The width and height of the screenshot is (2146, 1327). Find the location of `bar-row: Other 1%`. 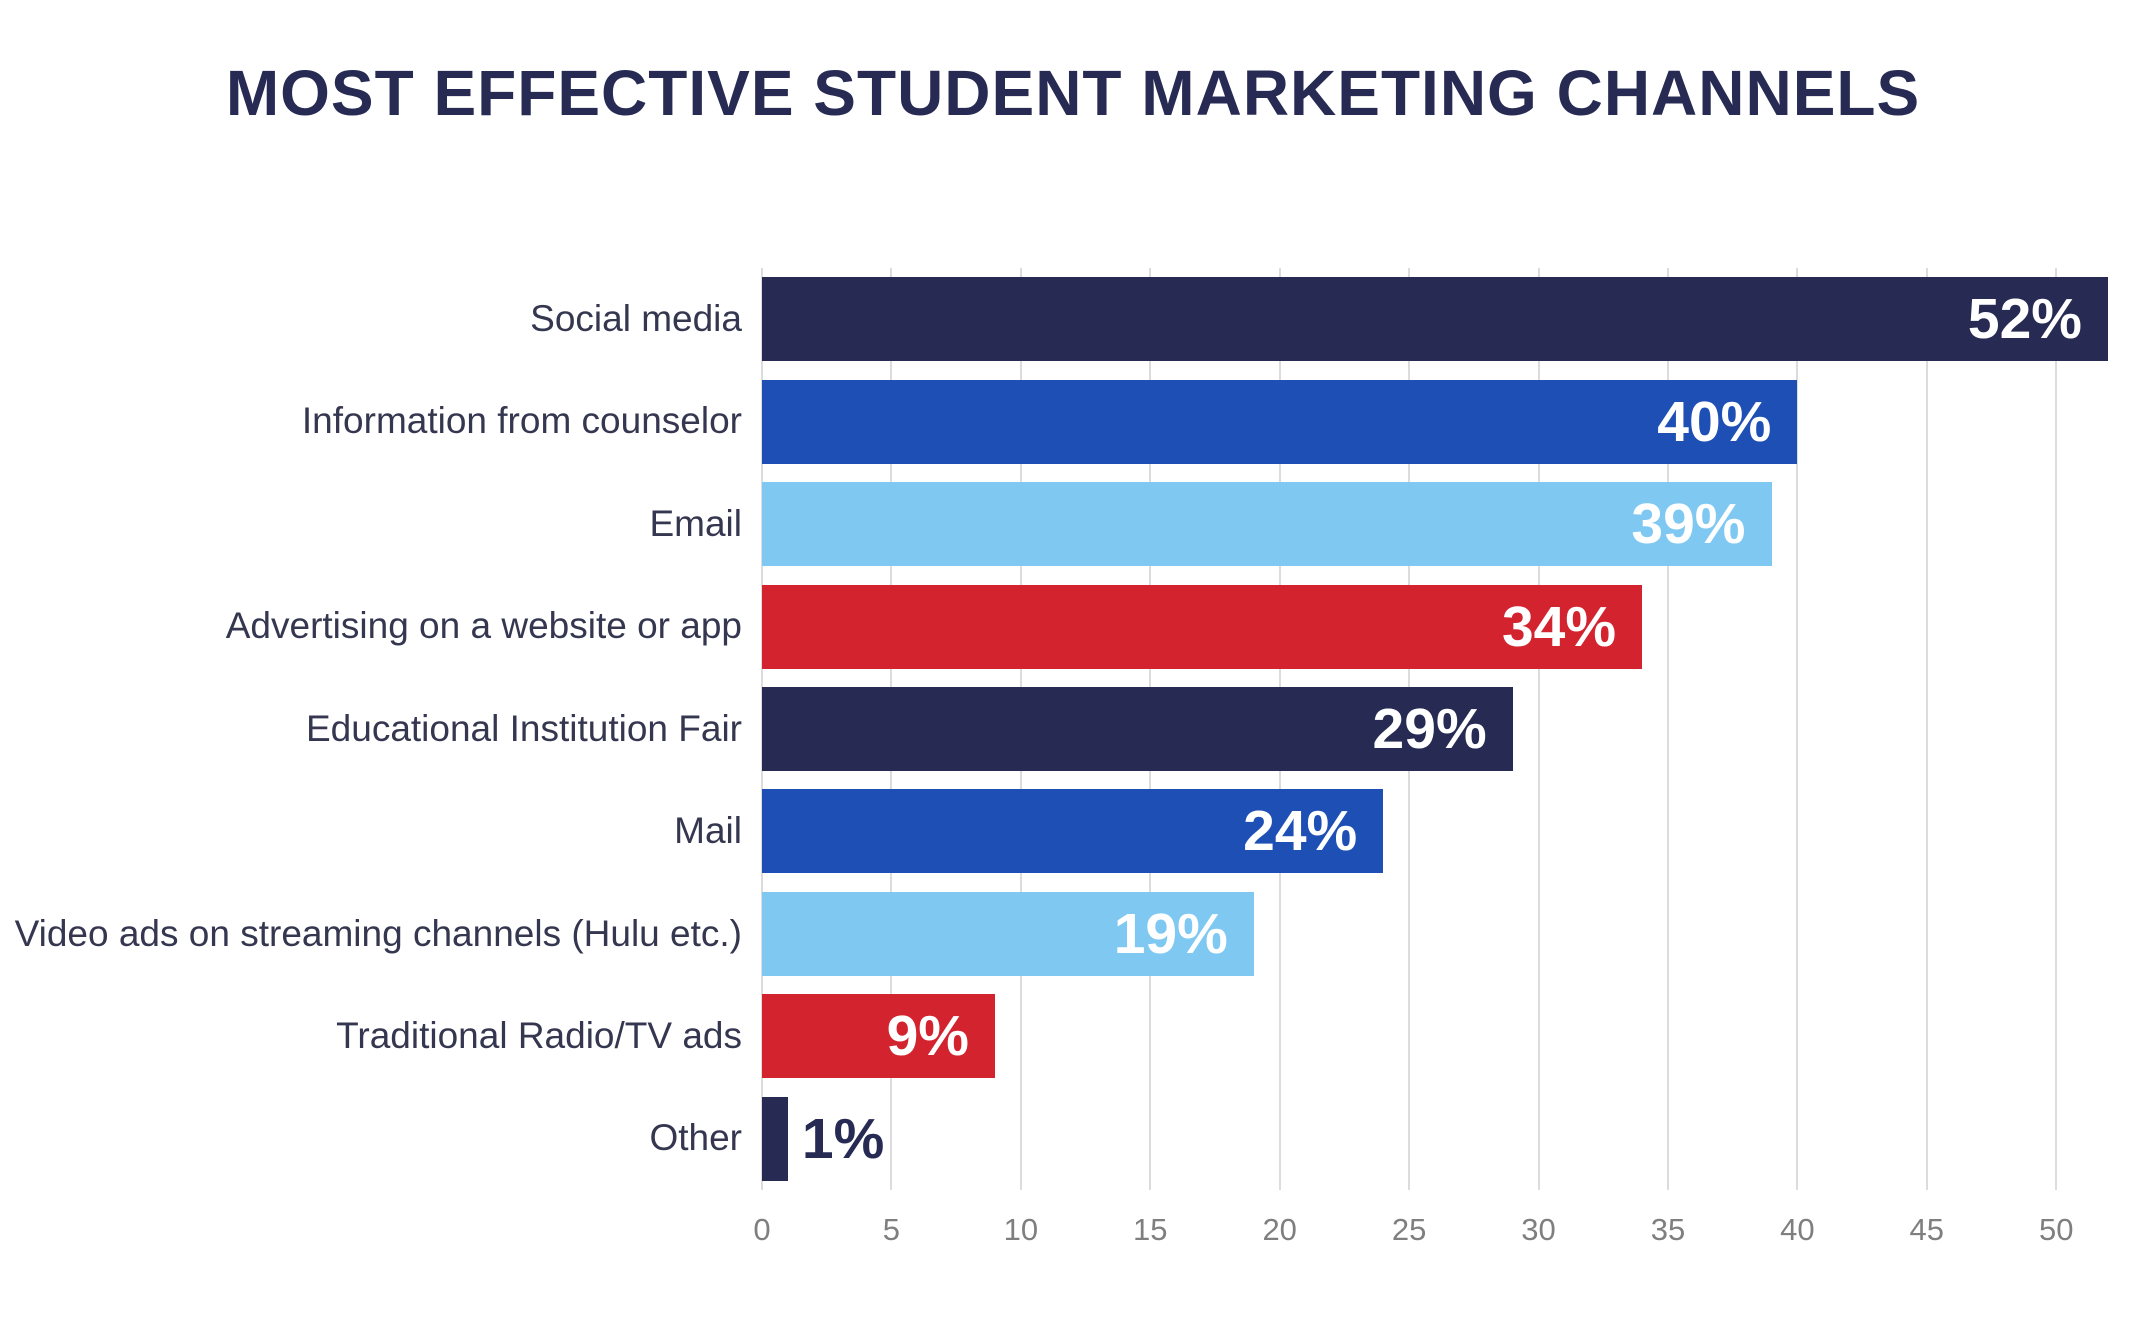

bar-row: Other 1% is located at coordinates (1073, 1139).